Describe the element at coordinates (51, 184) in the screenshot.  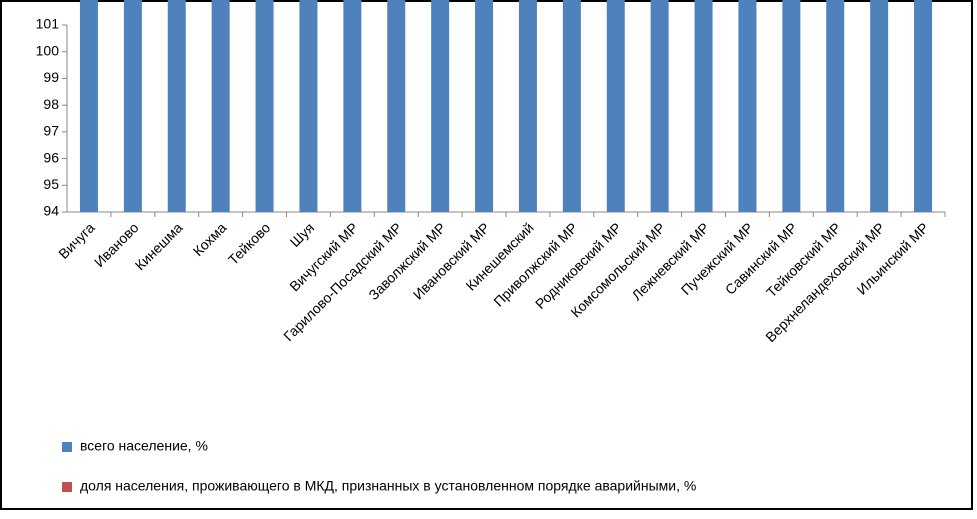
I see `y-tick-label: 95` at that location.